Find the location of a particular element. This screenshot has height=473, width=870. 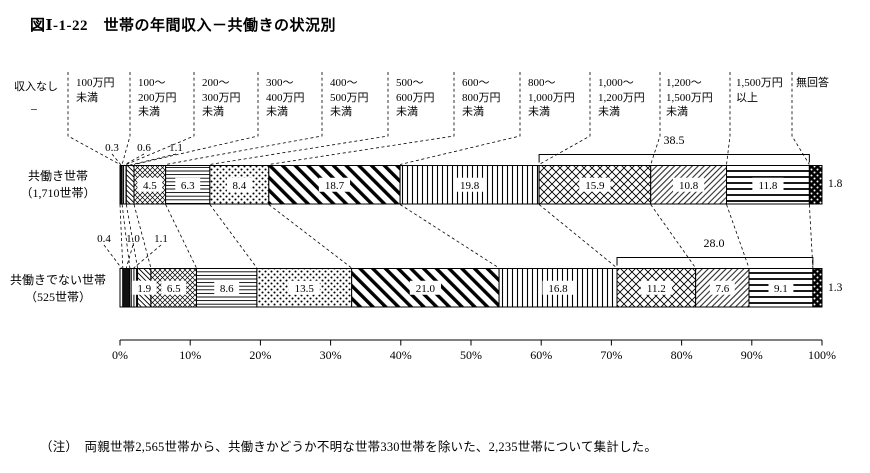

value-label: 8.6 is located at coordinates (227, 289).